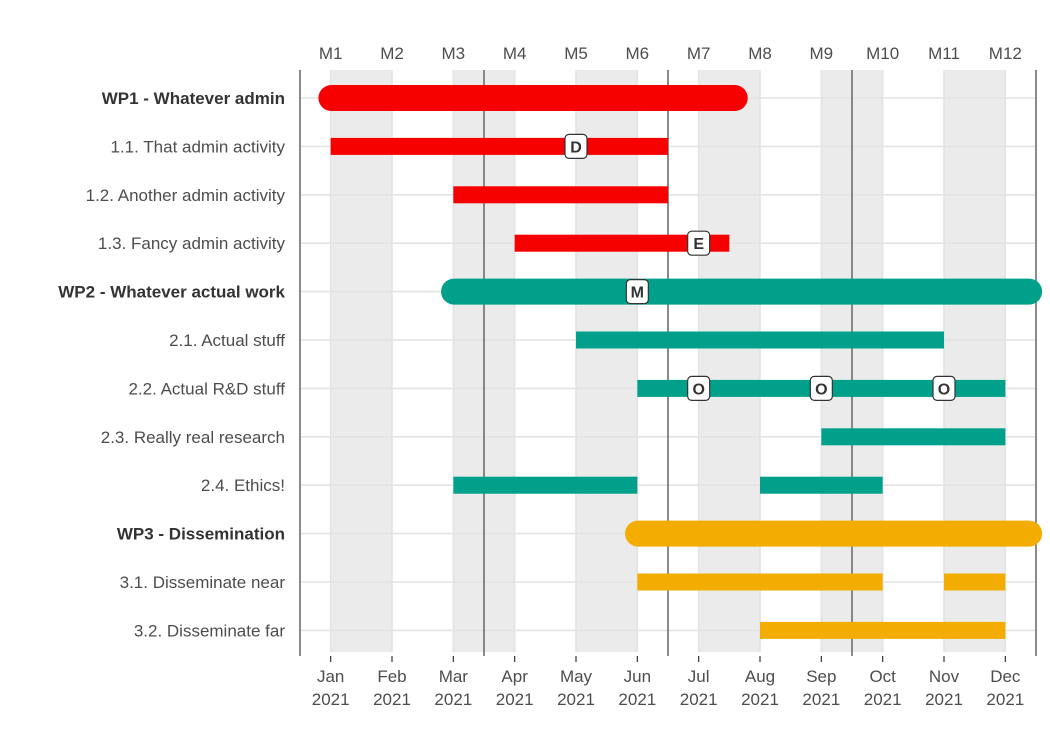  I want to click on task-label: 2.4. Ethics!, so click(243, 485).